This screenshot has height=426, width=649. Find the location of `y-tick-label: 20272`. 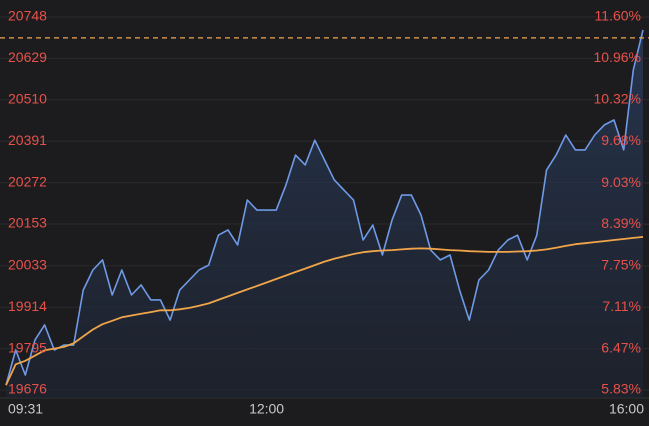

y-tick-label: 20272 is located at coordinates (27, 181).